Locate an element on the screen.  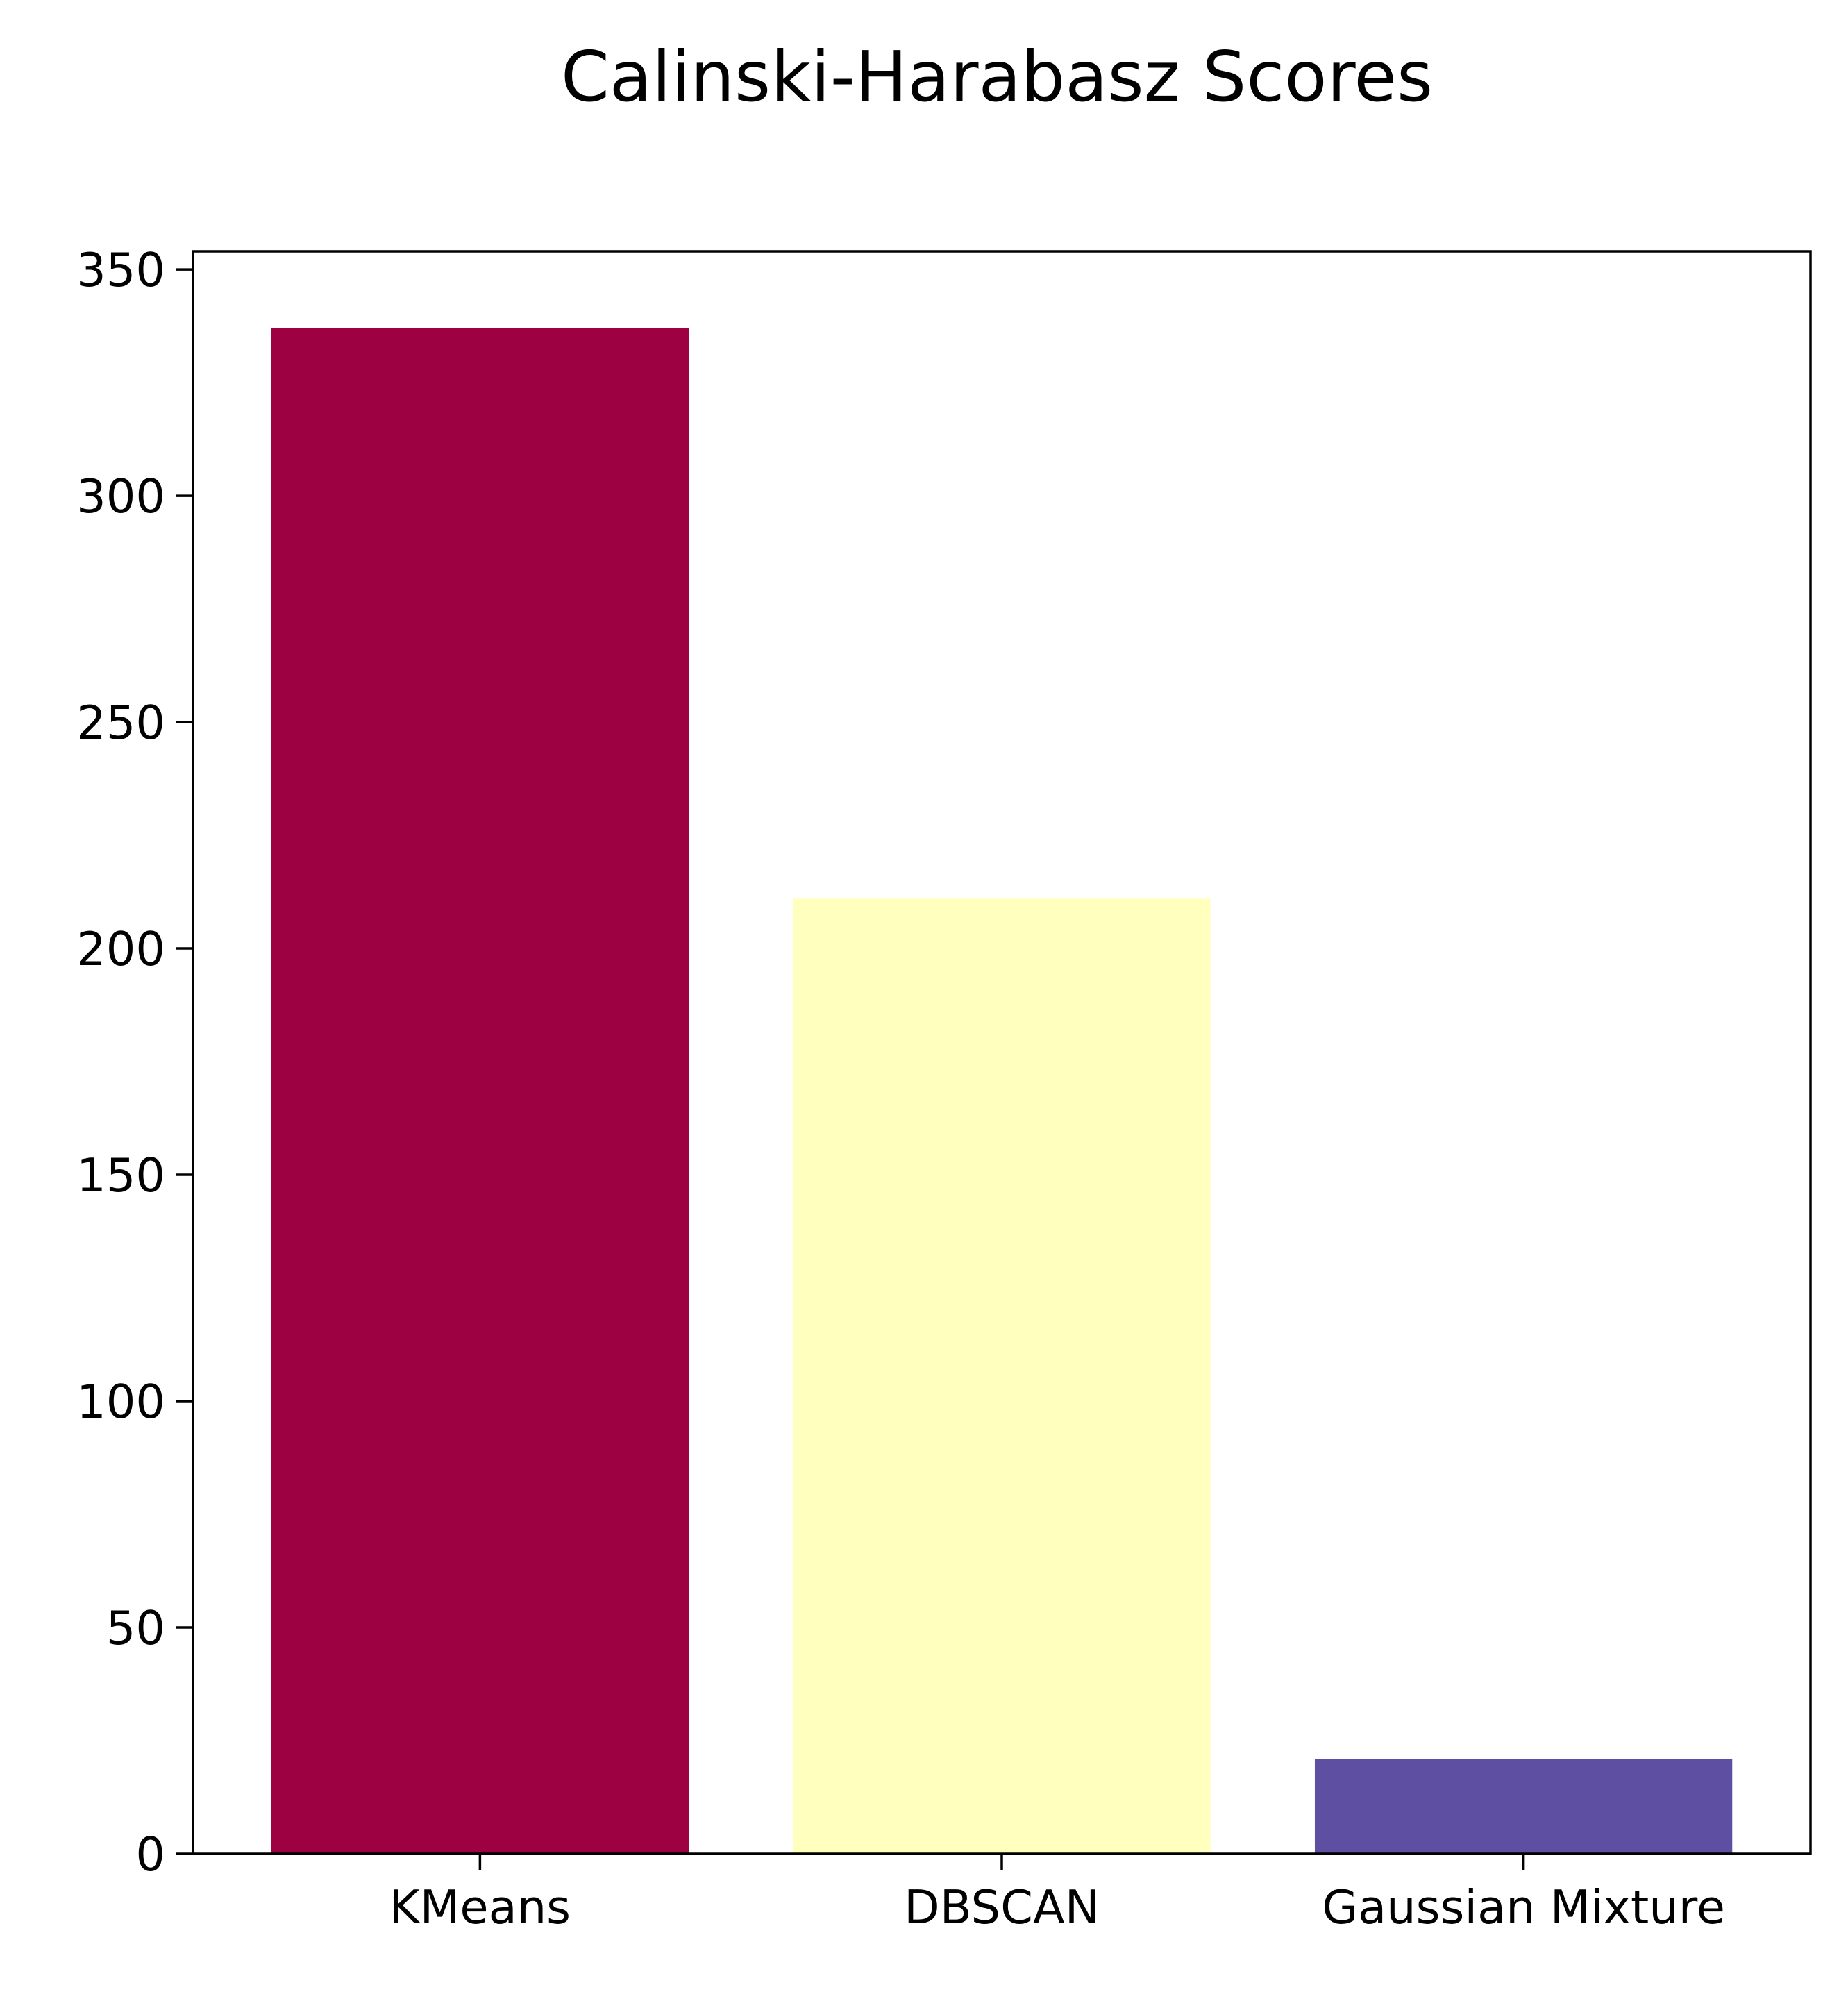
y-tick-label: 250 is located at coordinates (121, 723).